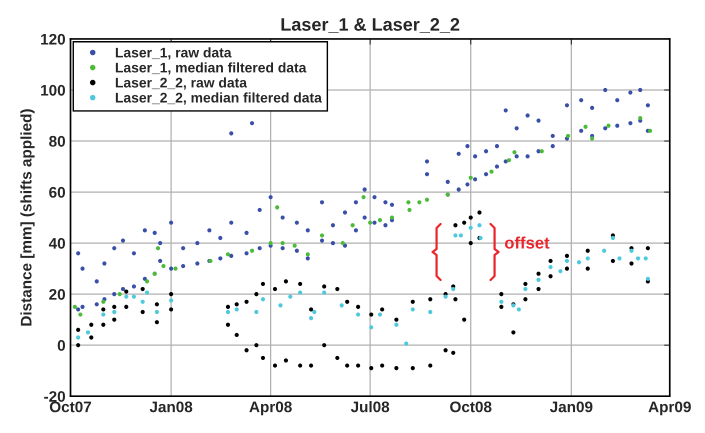 The height and width of the screenshot is (433, 705). Describe the element at coordinates (471, 406) in the screenshot. I see `x-tick-label: Oct08` at that location.